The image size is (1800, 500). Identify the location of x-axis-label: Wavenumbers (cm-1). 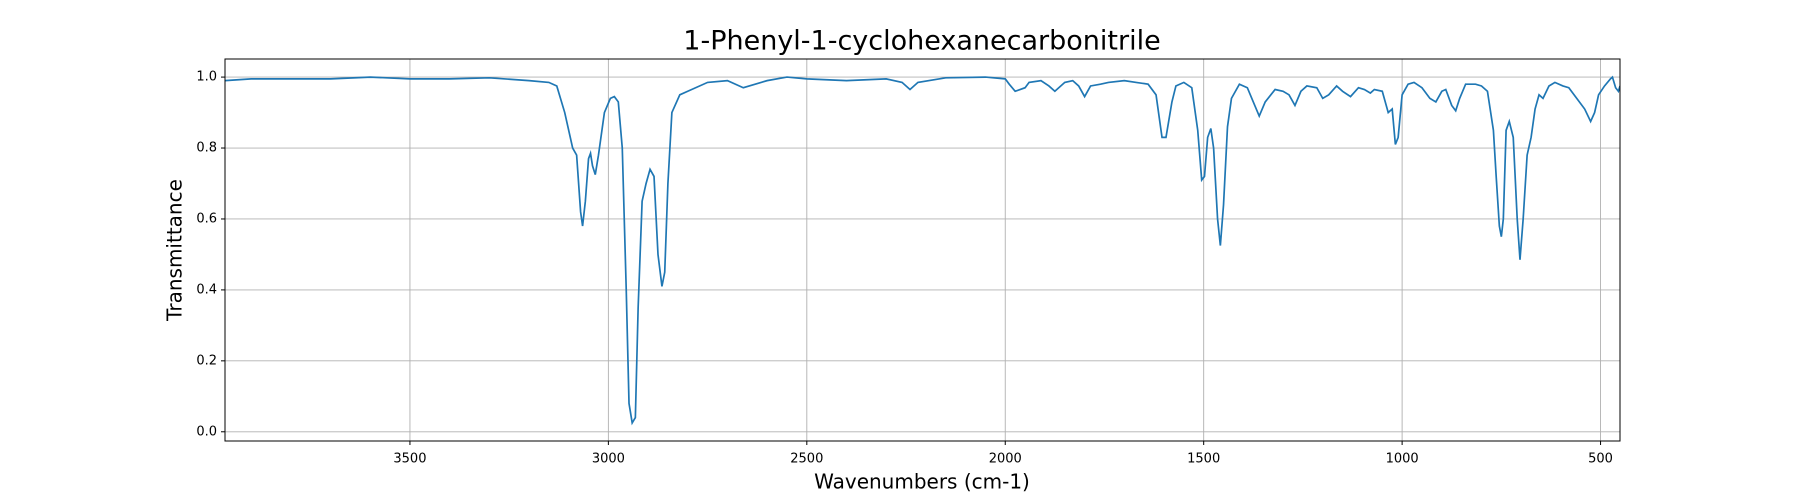
(922, 482).